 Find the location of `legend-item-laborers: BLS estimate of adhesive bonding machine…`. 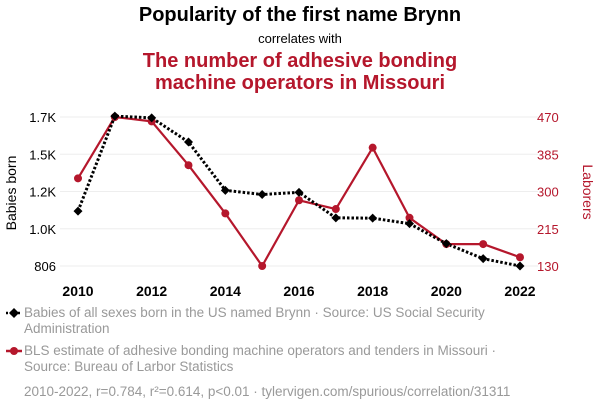

legend-item-laborers: BLS estimate of adhesive bonding machine… is located at coordinates (301, 359).